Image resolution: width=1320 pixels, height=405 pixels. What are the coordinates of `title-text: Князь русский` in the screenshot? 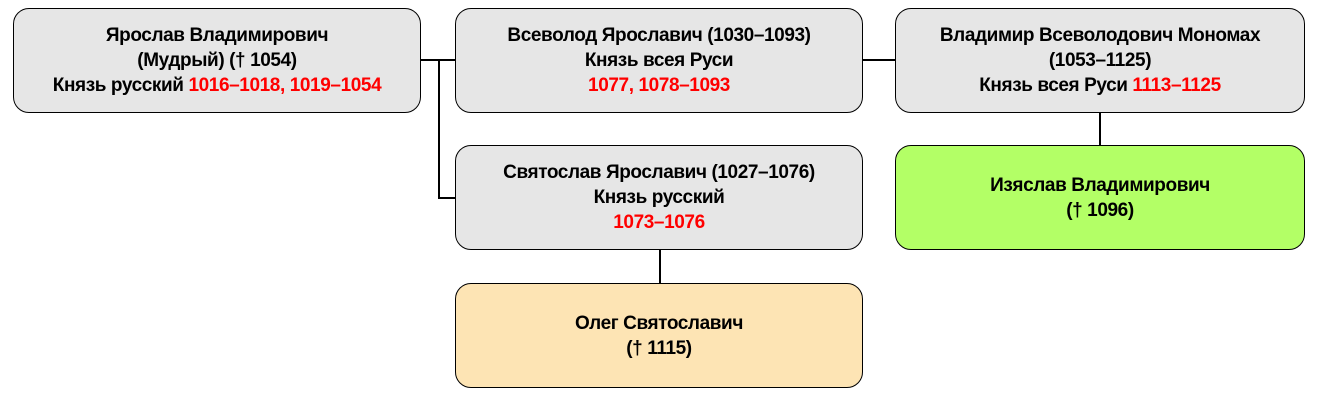 It's located at (120, 85).